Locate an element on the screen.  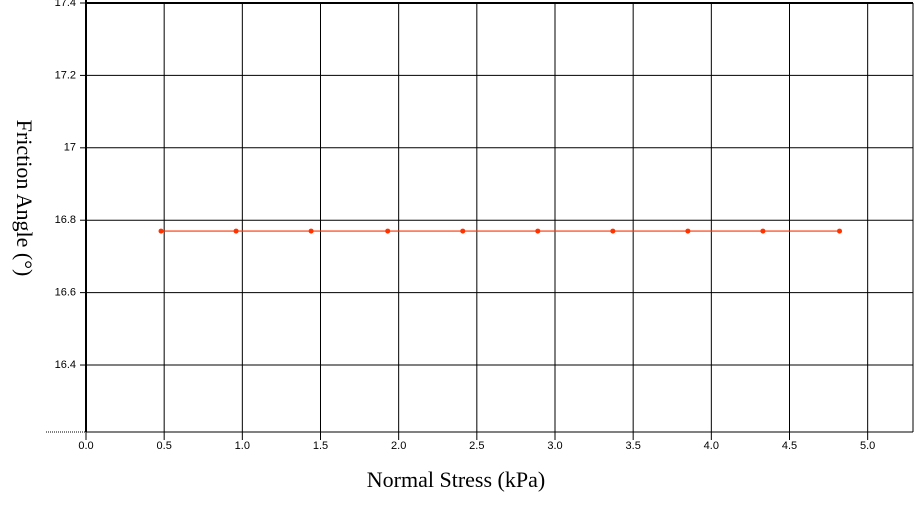
x-tick-label: 1.5 is located at coordinates (320, 446).